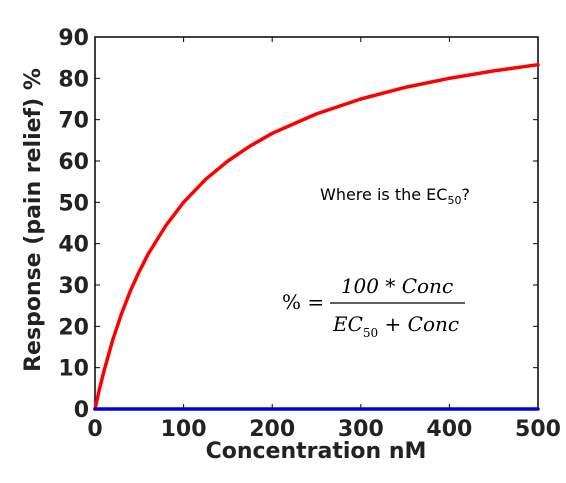  Describe the element at coordinates (73, 38) in the screenshot. I see `y-tick-label: 90` at that location.